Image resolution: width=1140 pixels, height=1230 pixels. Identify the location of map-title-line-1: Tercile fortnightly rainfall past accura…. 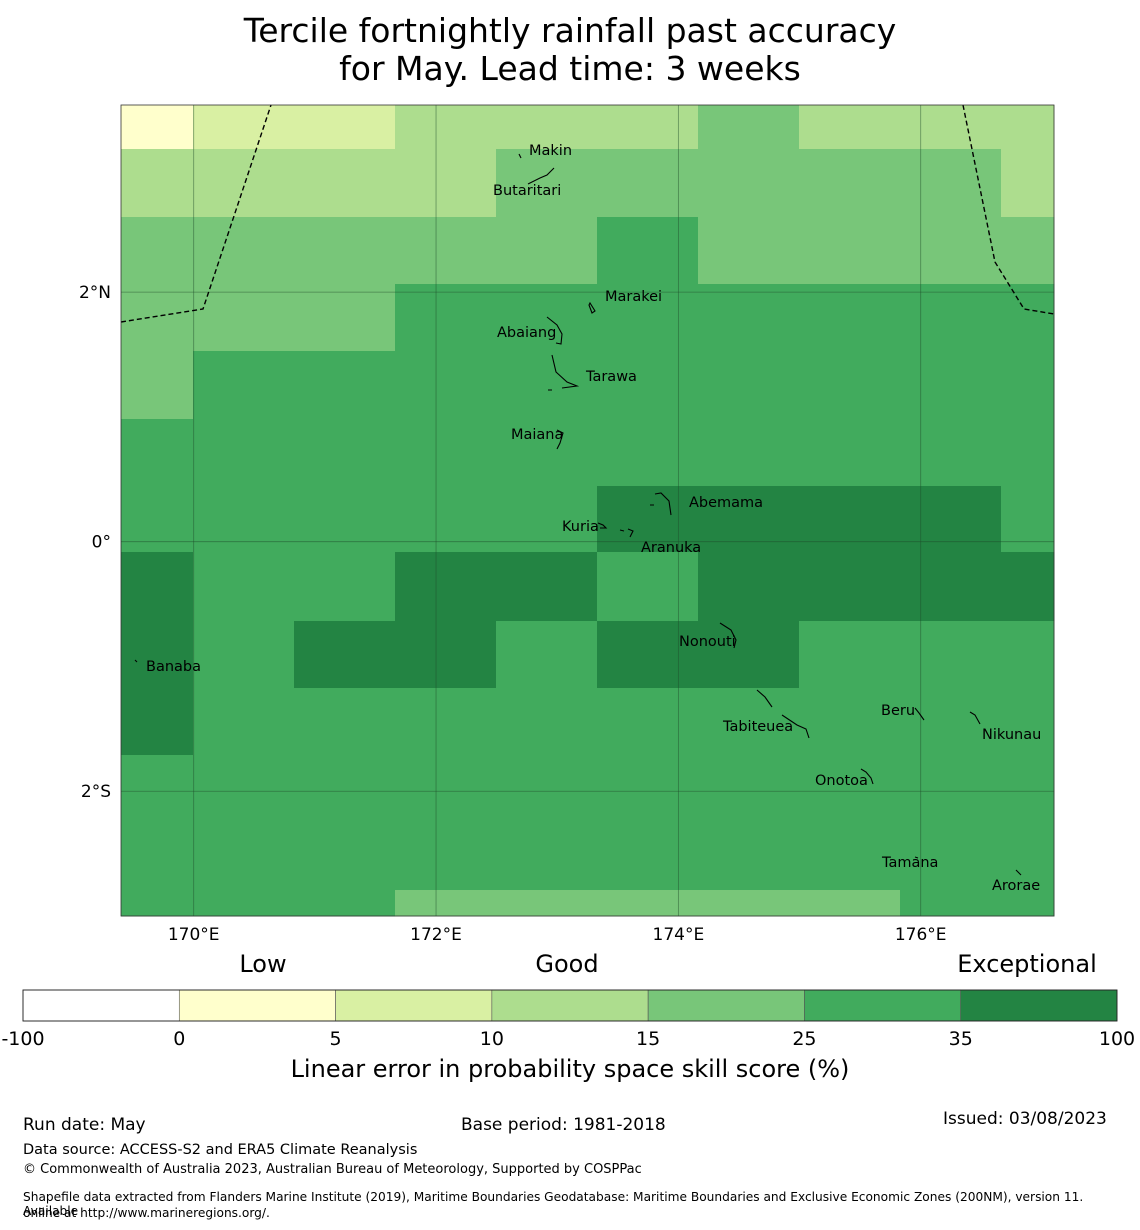
(570, 30).